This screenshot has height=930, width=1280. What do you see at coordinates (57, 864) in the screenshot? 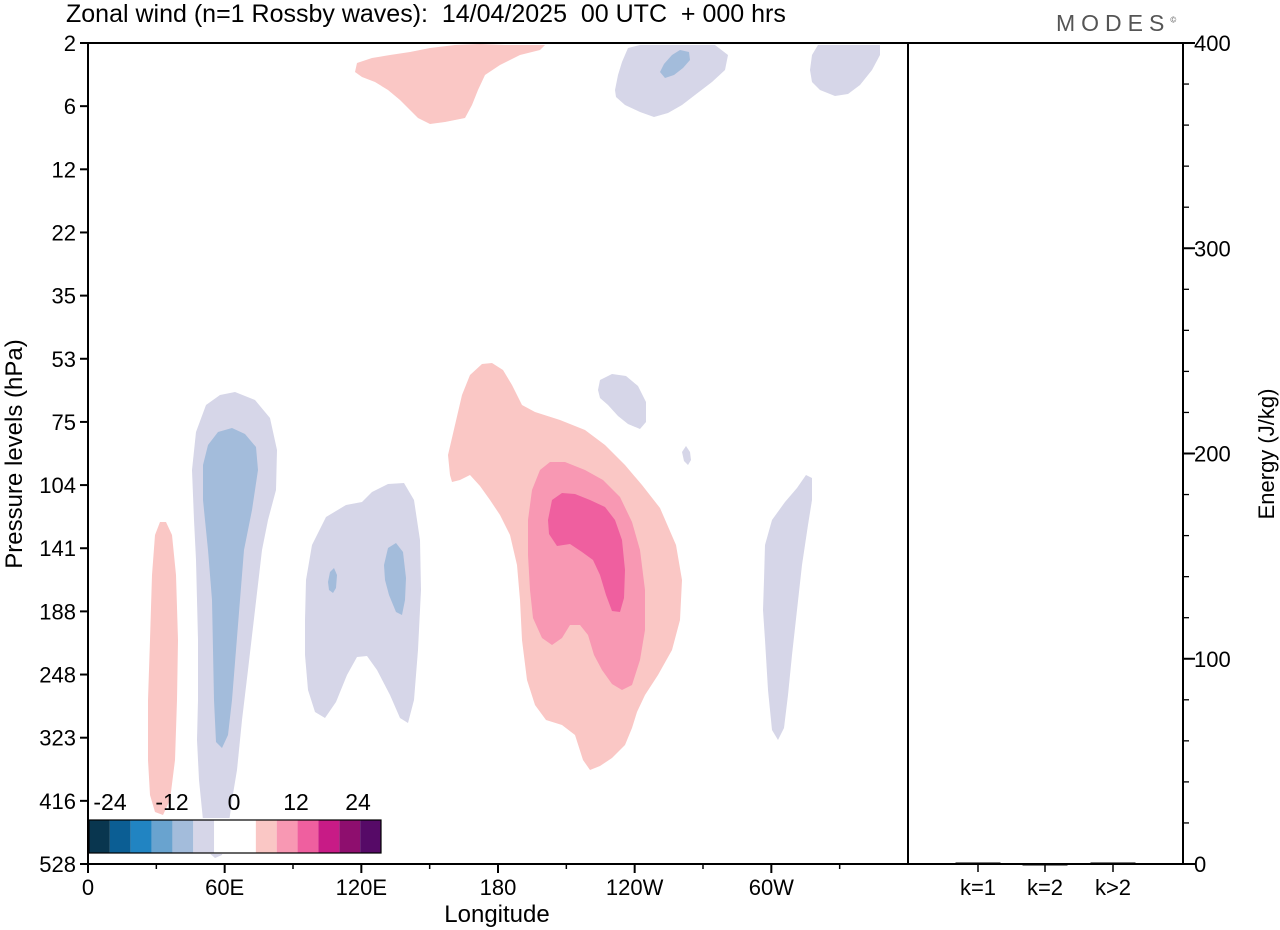
I see `y-tick-label: 528` at bounding box center [57, 864].